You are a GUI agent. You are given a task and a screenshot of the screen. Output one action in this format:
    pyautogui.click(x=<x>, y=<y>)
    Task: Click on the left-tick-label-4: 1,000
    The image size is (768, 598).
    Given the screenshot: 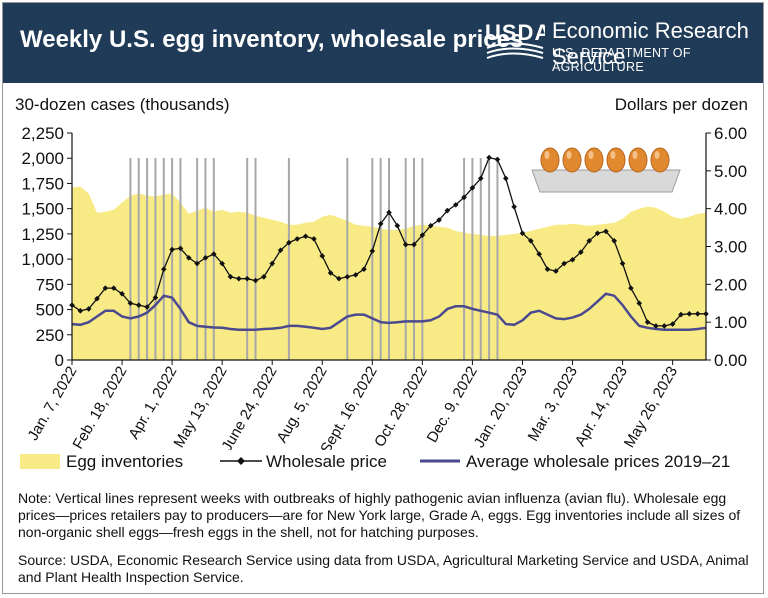 What is the action you would take?
    pyautogui.click(x=42, y=259)
    